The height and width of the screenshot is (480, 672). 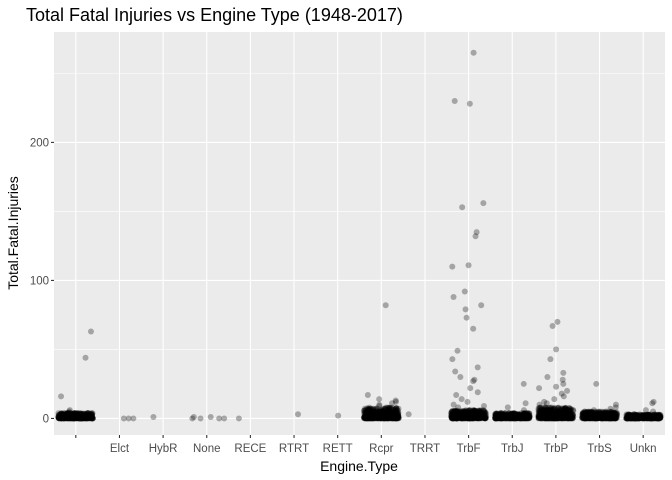 I want to click on x-tick-label: TRRT, so click(x=425, y=449).